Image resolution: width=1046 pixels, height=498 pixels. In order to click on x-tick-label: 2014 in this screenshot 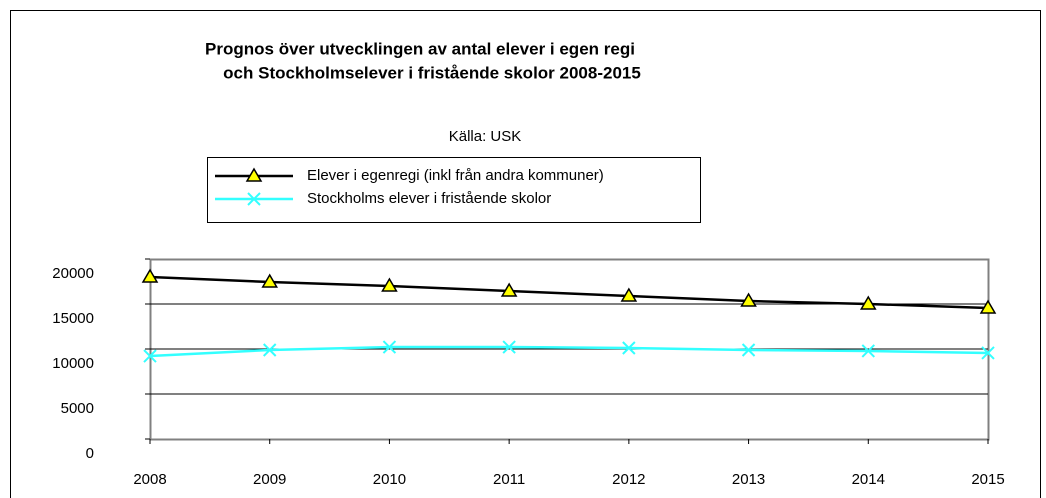, I will do `click(868, 479)`.